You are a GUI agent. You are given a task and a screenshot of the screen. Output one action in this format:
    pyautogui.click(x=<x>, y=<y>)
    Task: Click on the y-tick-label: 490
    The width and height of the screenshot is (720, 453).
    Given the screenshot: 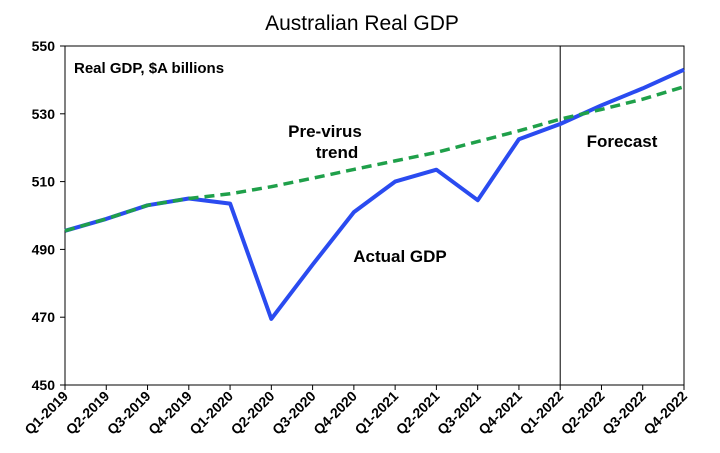 What is the action you would take?
    pyautogui.click(x=44, y=249)
    